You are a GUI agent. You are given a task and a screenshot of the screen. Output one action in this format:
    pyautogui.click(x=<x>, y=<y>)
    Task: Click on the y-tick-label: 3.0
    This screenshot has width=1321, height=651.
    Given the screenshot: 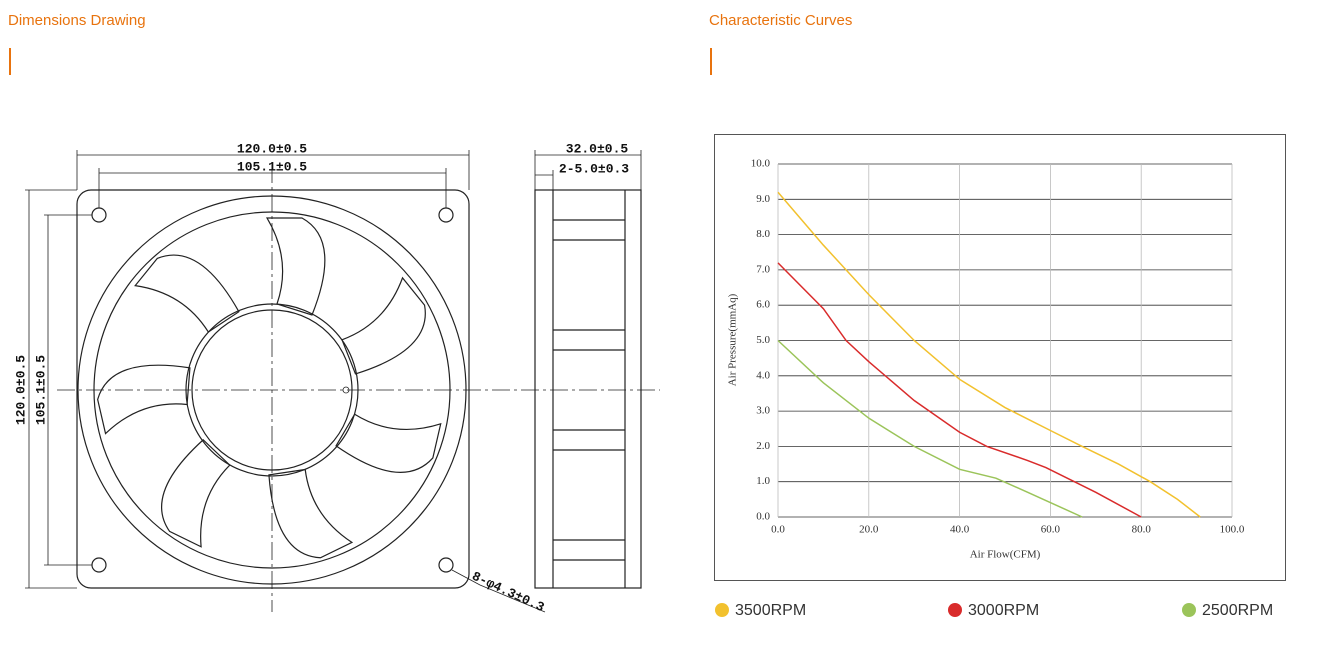 What is the action you would take?
    pyautogui.click(x=763, y=411)
    